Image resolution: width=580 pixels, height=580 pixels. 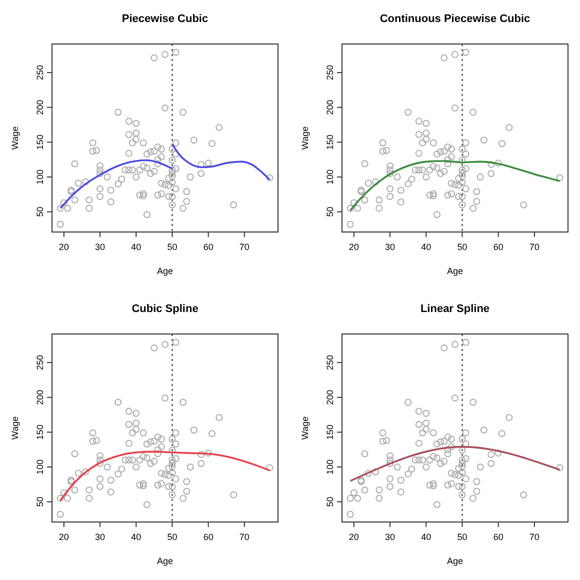 What do you see at coordinates (455, 19) in the screenshot?
I see `chart-title: Continuous Piecewise Cubic` at bounding box center [455, 19].